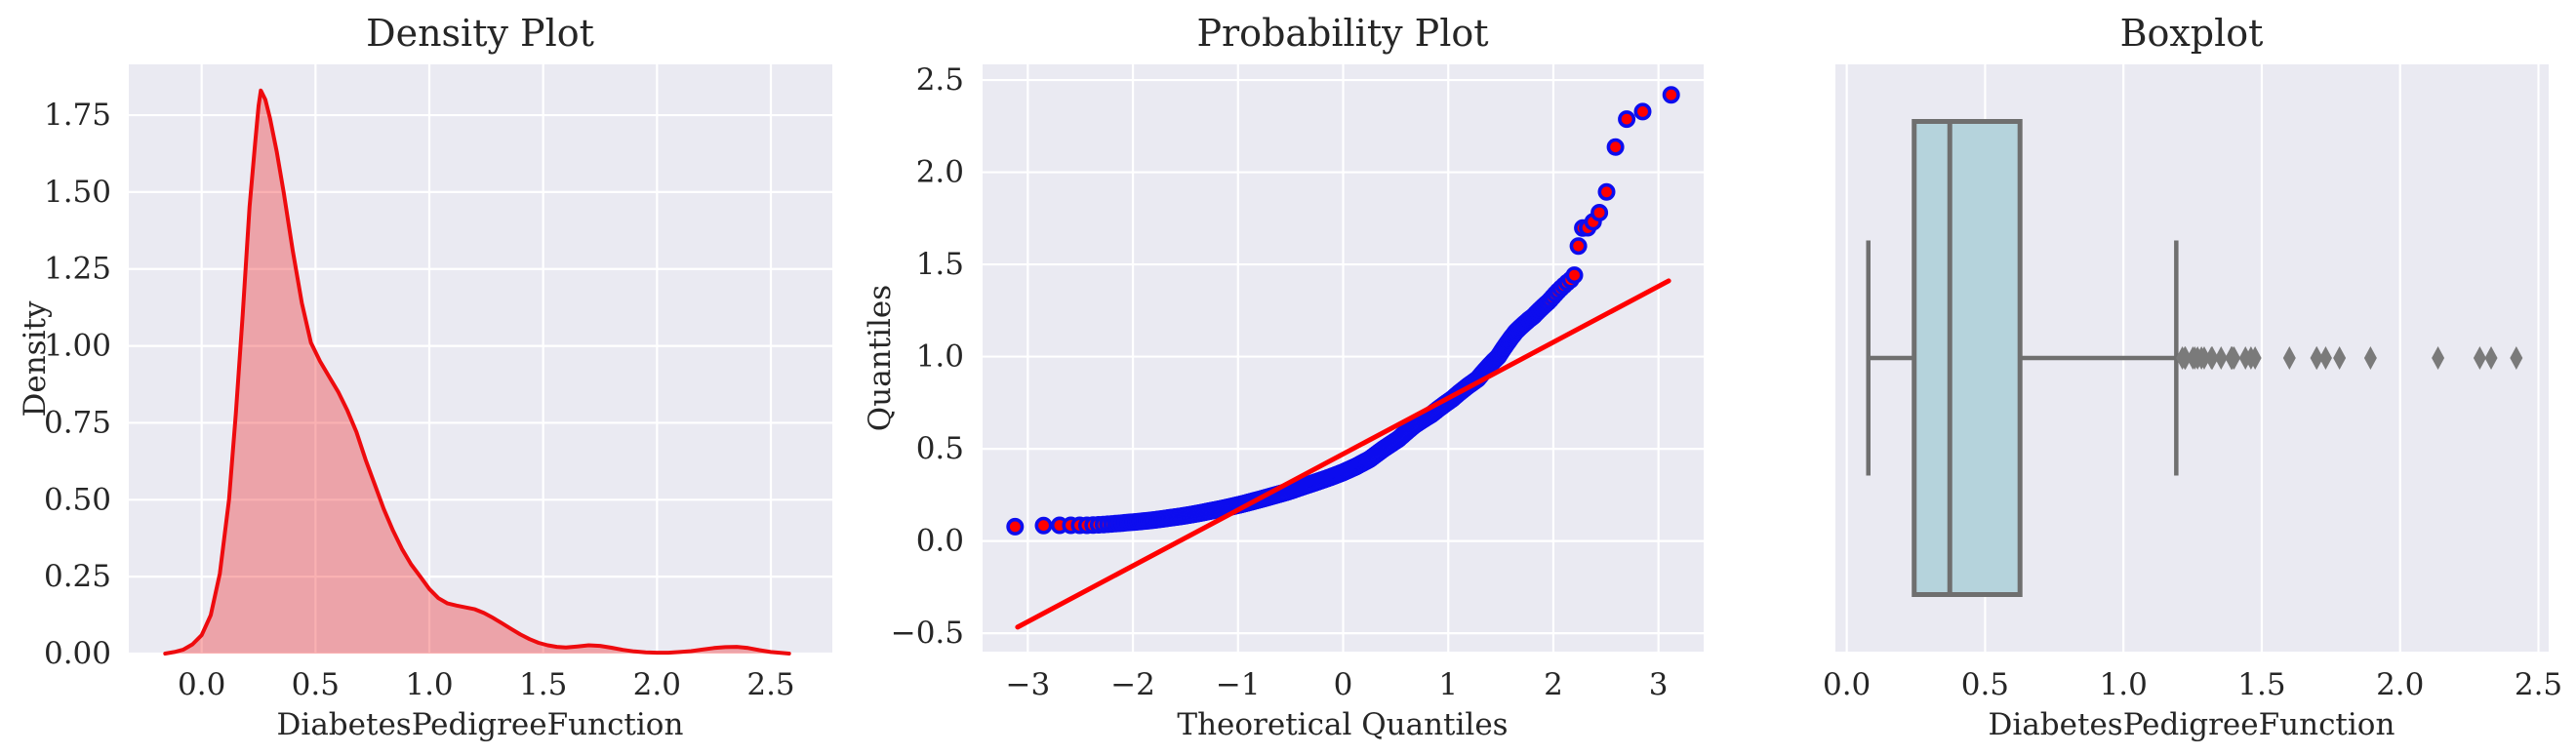 This screenshot has width=2576, height=756. What do you see at coordinates (480, 33) in the screenshot?
I see `density-plot-title: Density Plot` at bounding box center [480, 33].